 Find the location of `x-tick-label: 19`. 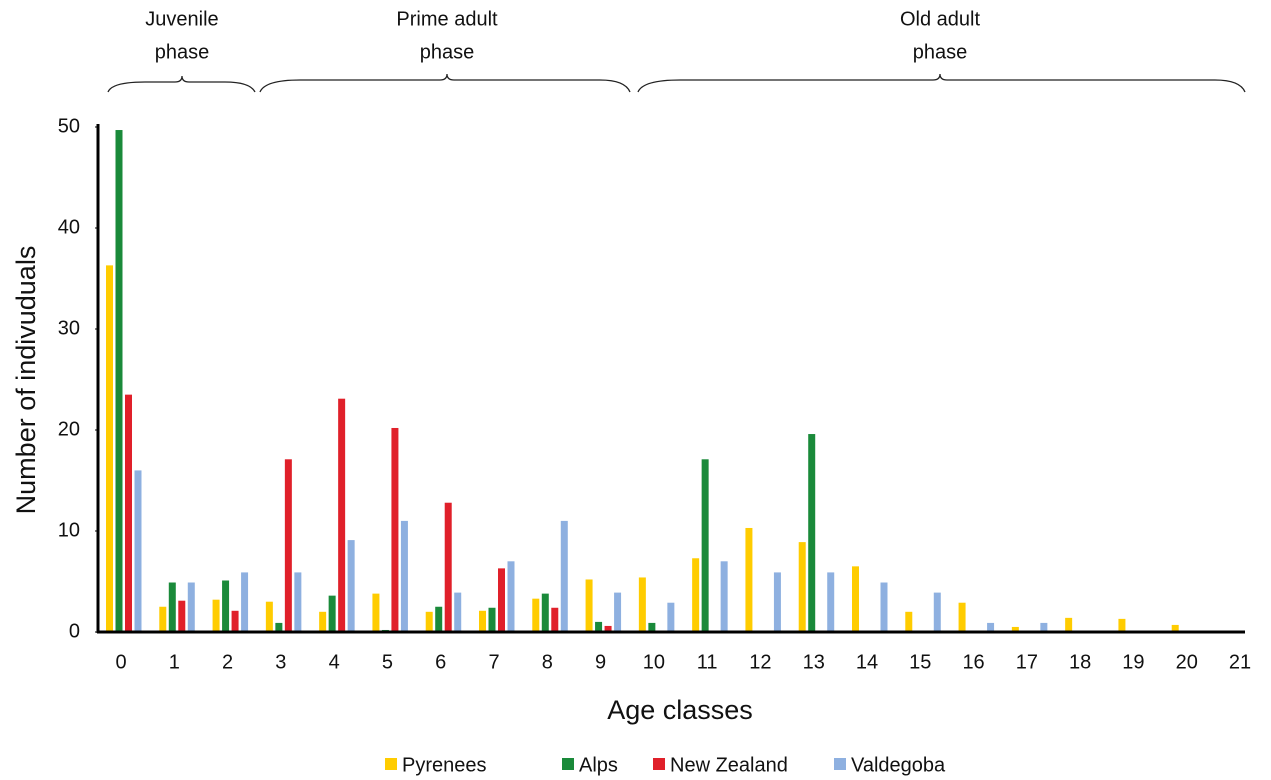

x-tick-label: 19 is located at coordinates (1133, 662).